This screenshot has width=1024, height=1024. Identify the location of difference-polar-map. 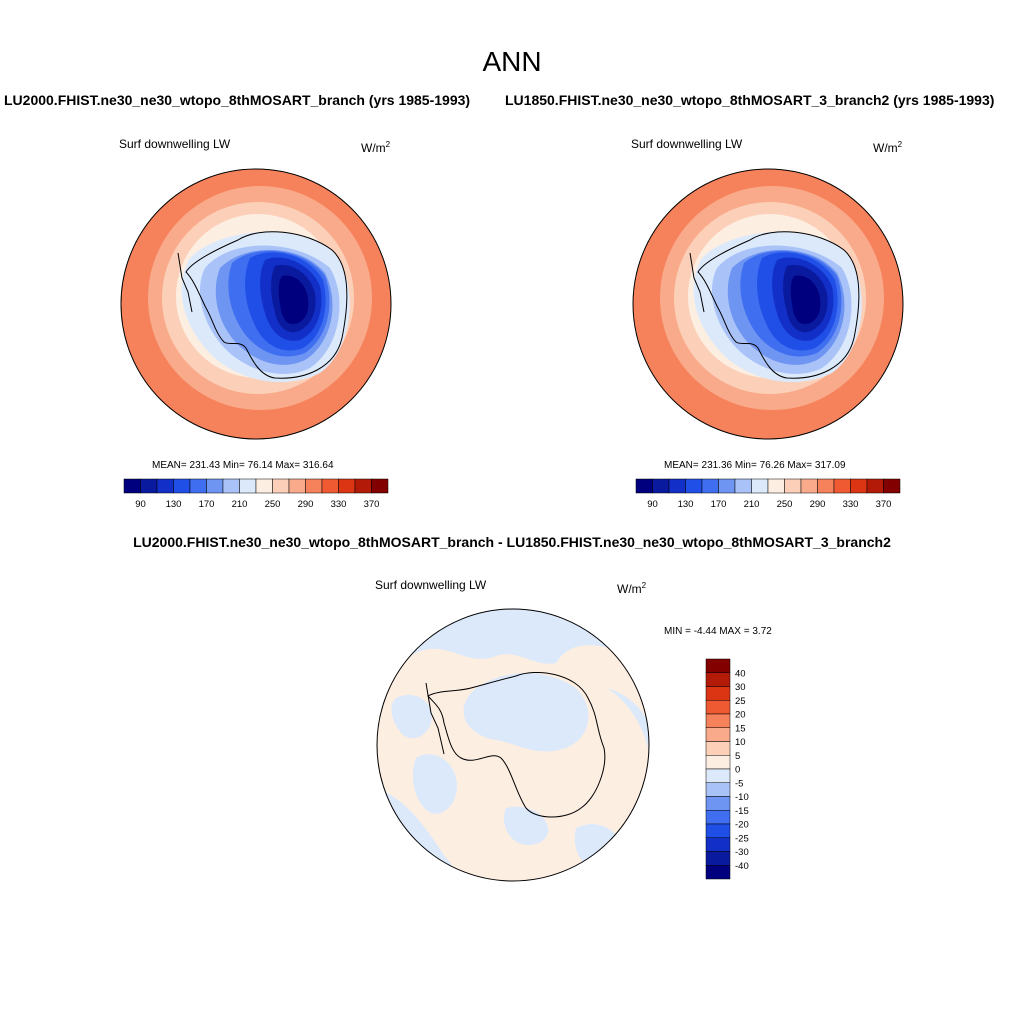
(513, 745).